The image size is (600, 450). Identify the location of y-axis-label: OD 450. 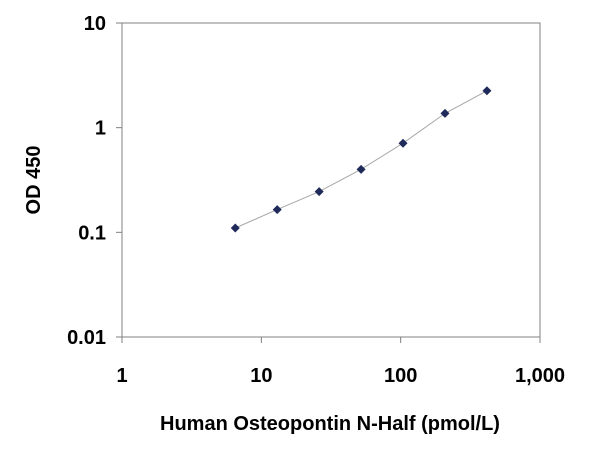
(34, 180).